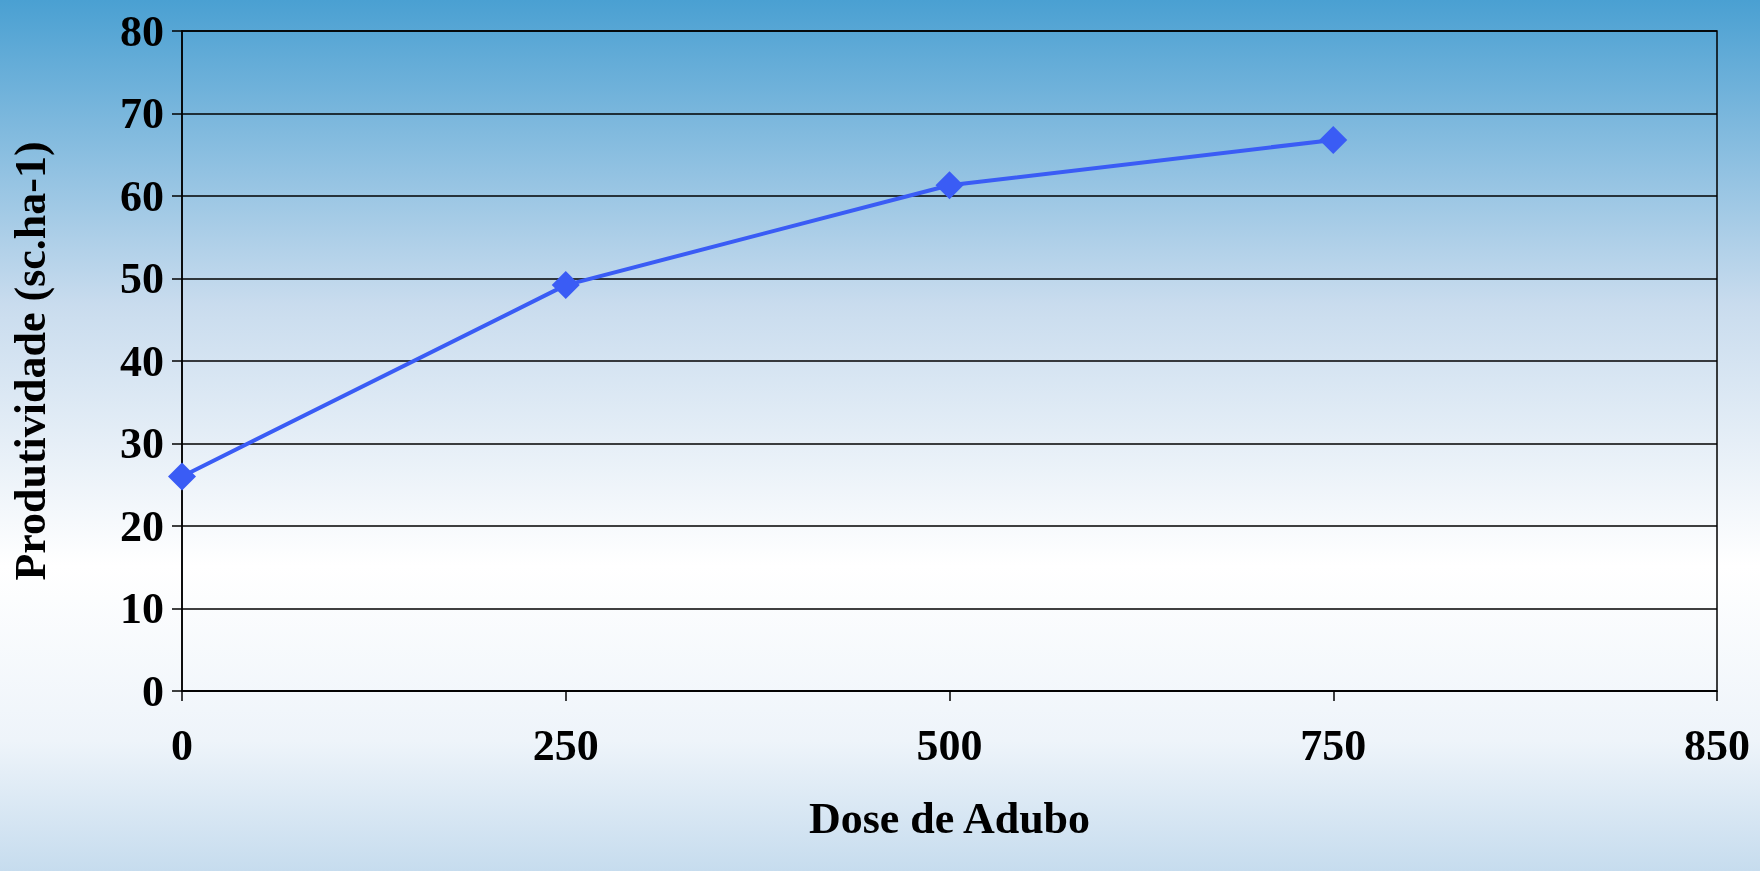  I want to click on y-tick-label: 60, so click(142, 196).